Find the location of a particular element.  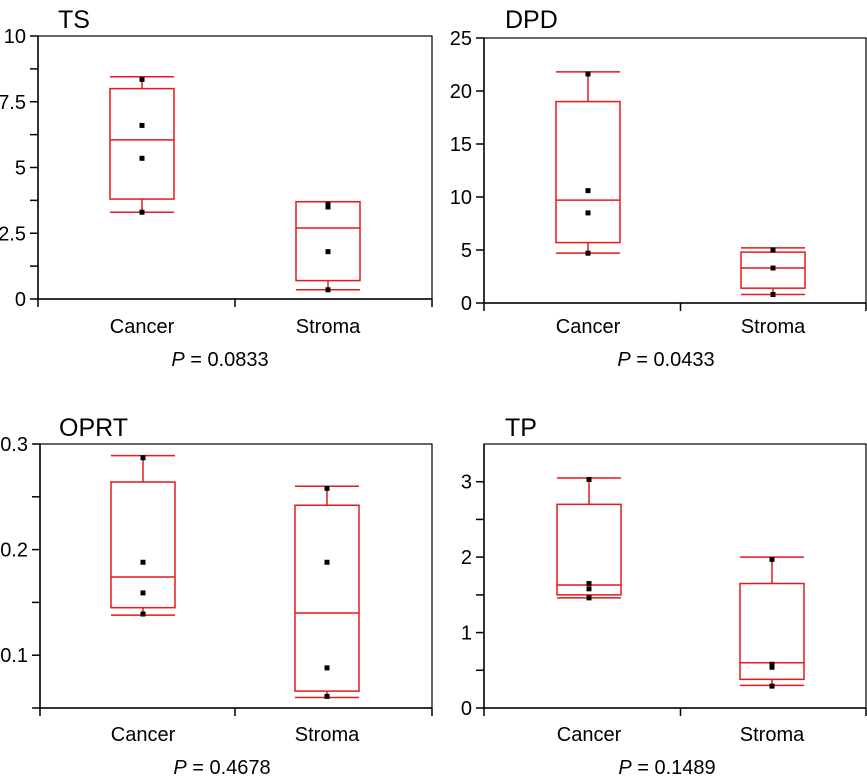

p-value-label: P = 0.1489 is located at coordinates (666, 768).